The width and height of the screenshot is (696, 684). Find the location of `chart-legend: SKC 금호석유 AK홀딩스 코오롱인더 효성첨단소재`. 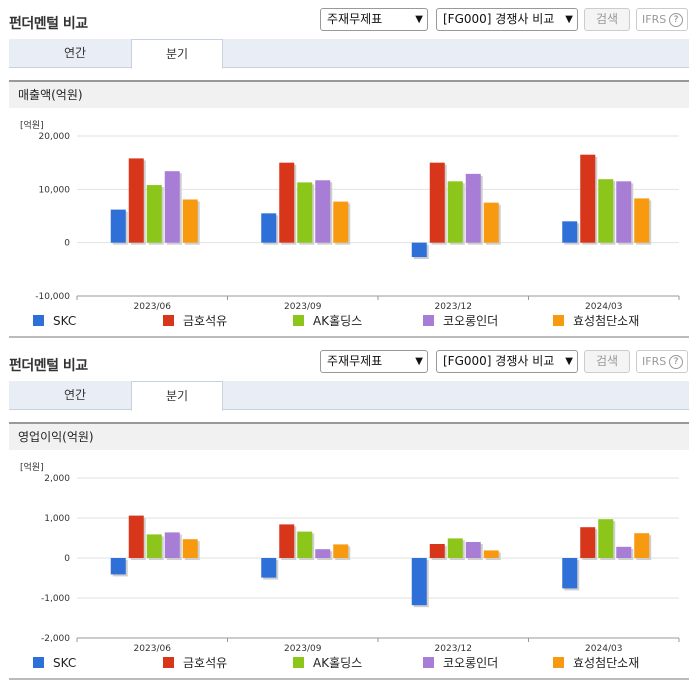

chart-legend: SKC 금호석유 AK홀딩스 코오롱인더 효성첨단소재 is located at coordinates (348, 321).